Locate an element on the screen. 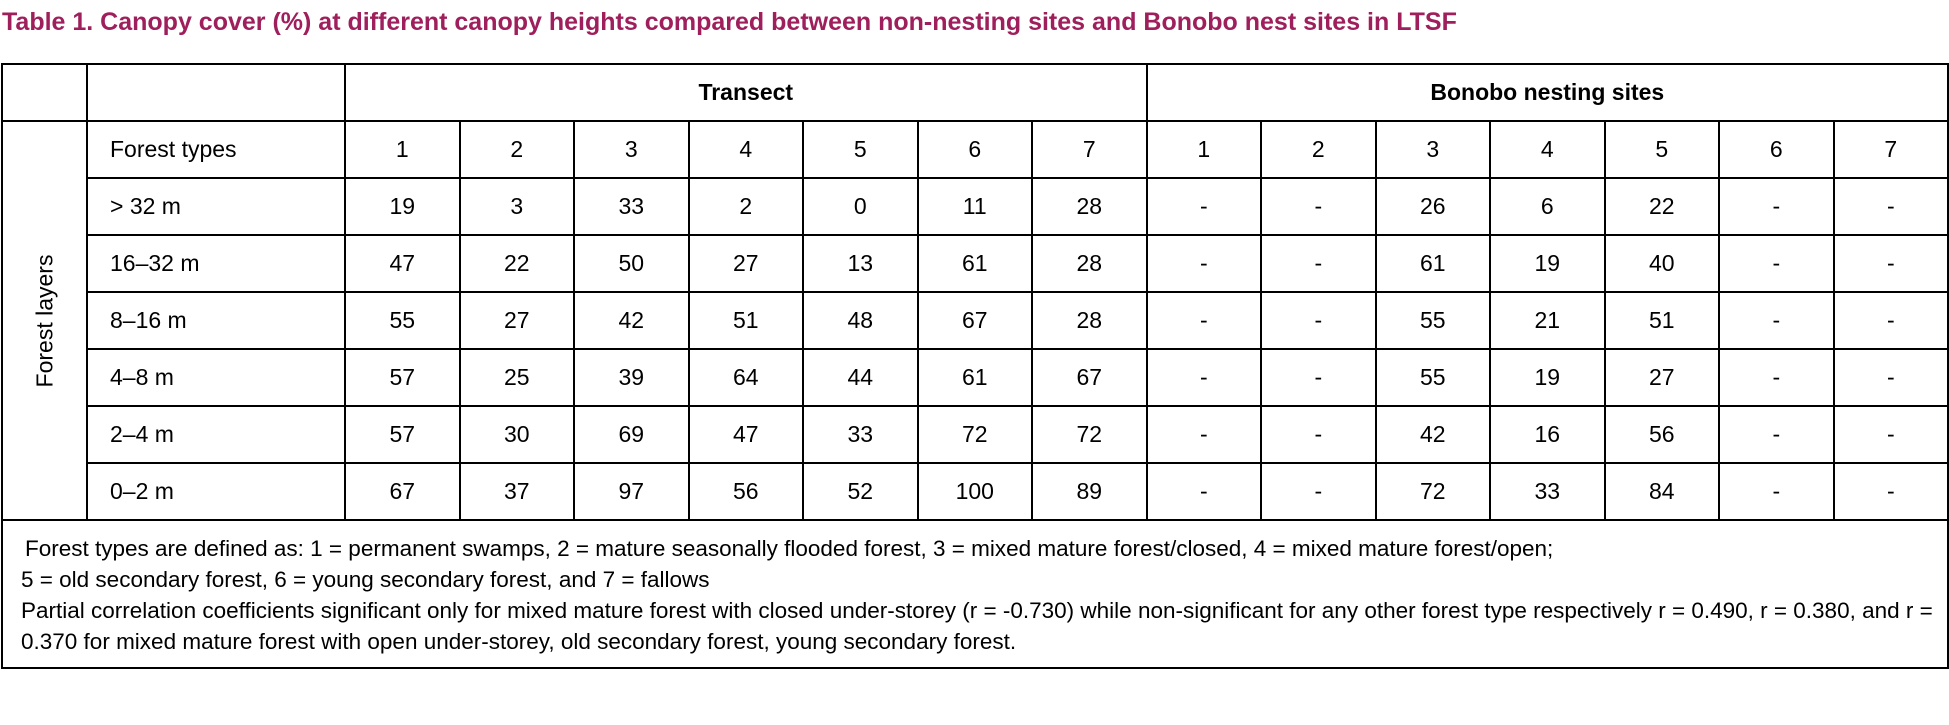  cell: 84 is located at coordinates (1662, 491).